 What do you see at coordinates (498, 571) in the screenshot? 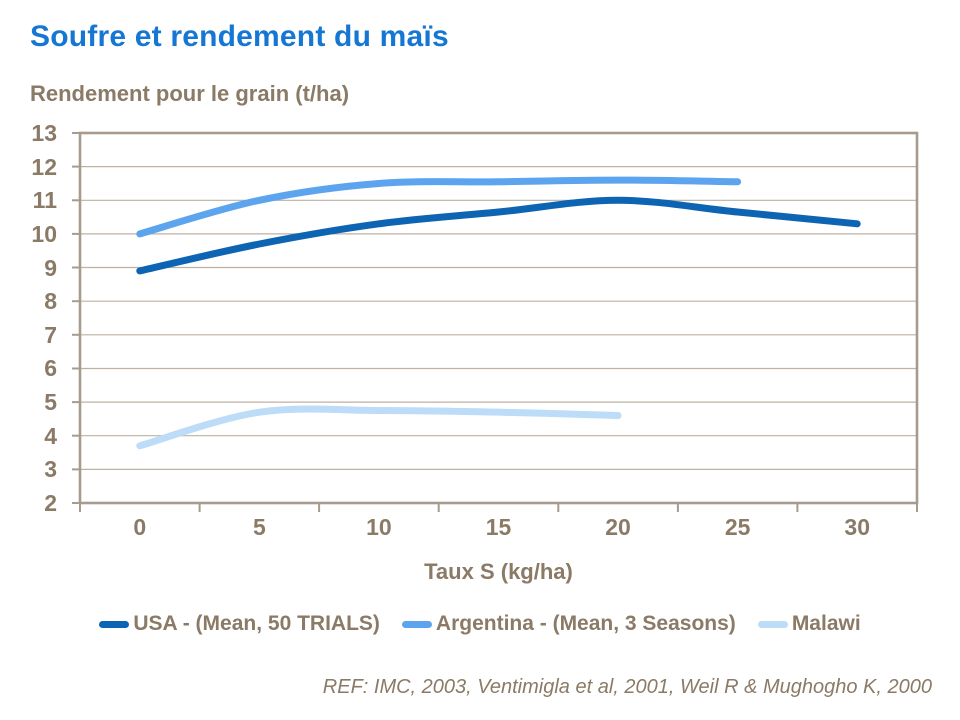
I see `x-axis-title: Taux S (kg/ha)` at bounding box center [498, 571].